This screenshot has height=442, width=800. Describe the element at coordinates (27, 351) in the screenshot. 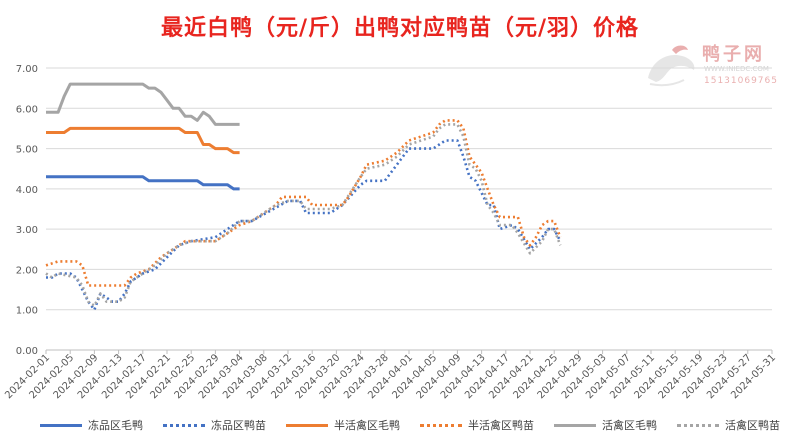

I see `y-tick-label: 0.00` at that location.